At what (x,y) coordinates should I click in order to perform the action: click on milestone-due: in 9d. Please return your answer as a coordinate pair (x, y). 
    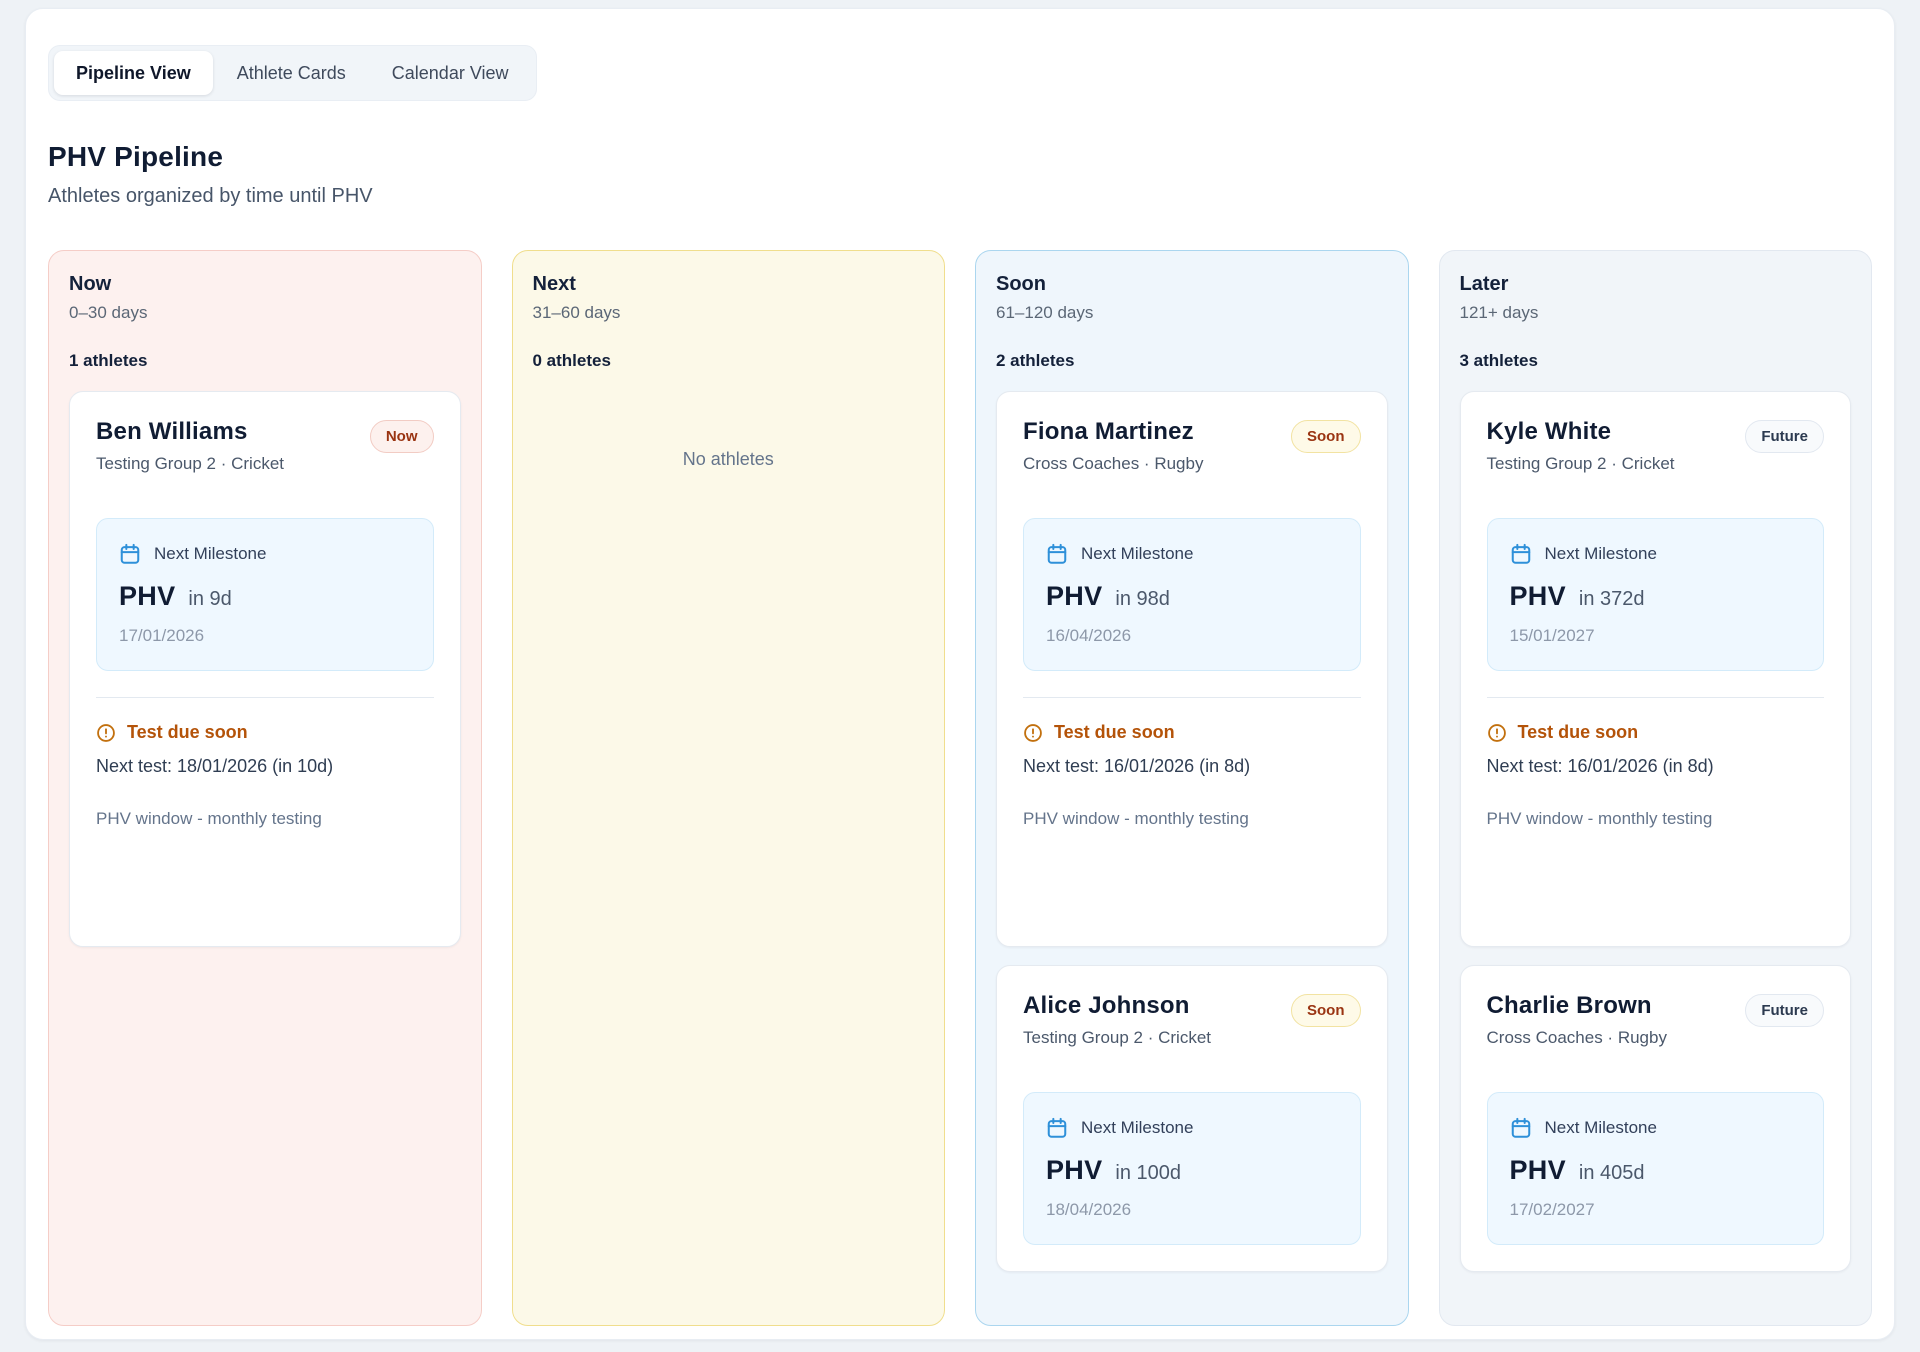
    Looking at the image, I should click on (210, 599).